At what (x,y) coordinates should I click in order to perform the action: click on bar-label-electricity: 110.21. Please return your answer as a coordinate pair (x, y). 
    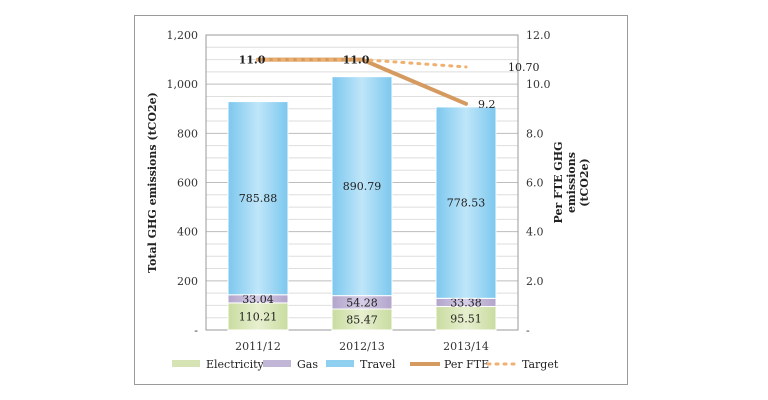
    Looking at the image, I should click on (258, 316).